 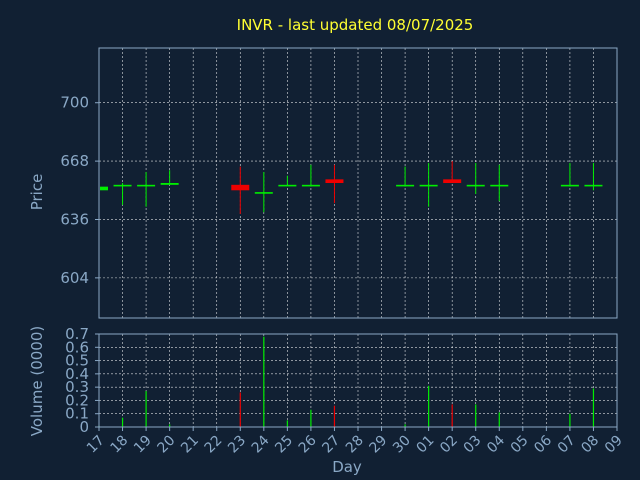 I want to click on price-axis-label: Price, so click(x=37, y=192).